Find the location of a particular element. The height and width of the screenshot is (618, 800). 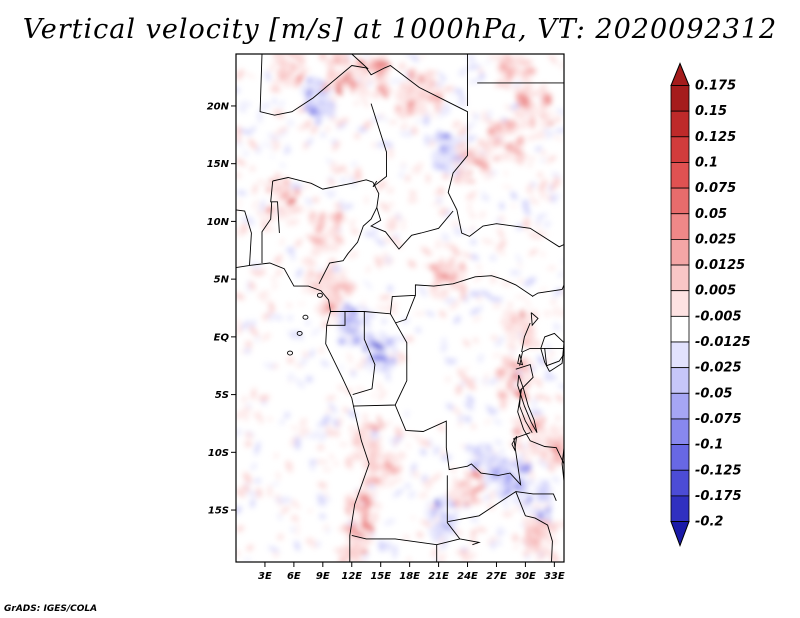

colorbar-bin is located at coordinates (680, 432).